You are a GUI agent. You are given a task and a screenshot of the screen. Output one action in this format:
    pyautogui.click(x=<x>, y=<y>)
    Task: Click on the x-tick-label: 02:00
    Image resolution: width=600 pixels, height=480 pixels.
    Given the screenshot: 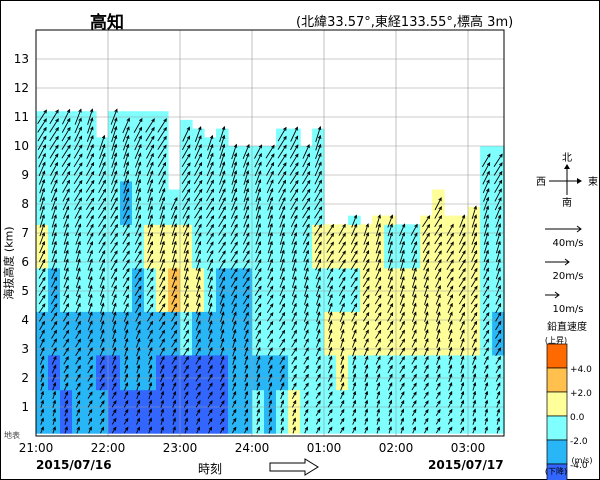 What is the action you would take?
    pyautogui.click(x=396, y=448)
    